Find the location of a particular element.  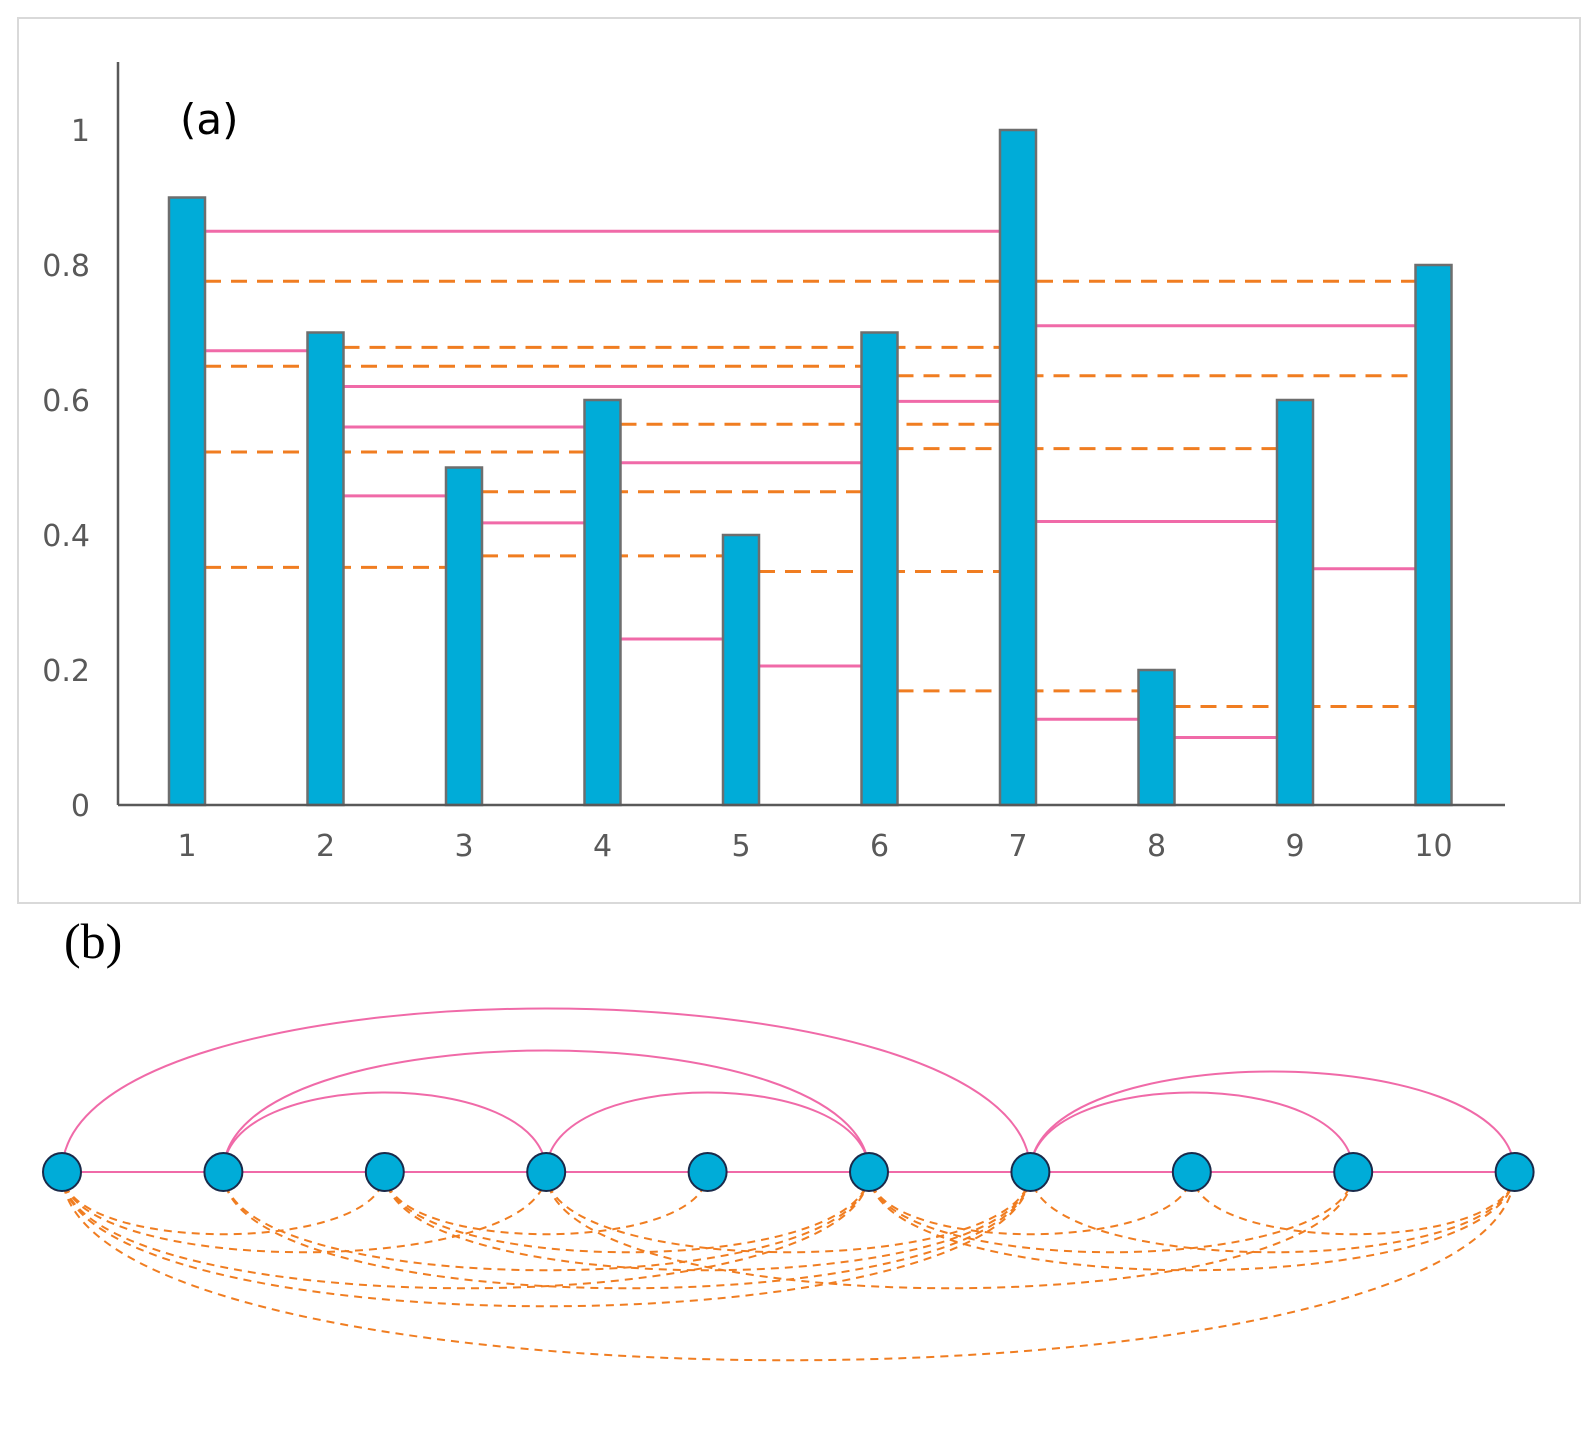

x-tick-label: 3 is located at coordinates (463, 846).